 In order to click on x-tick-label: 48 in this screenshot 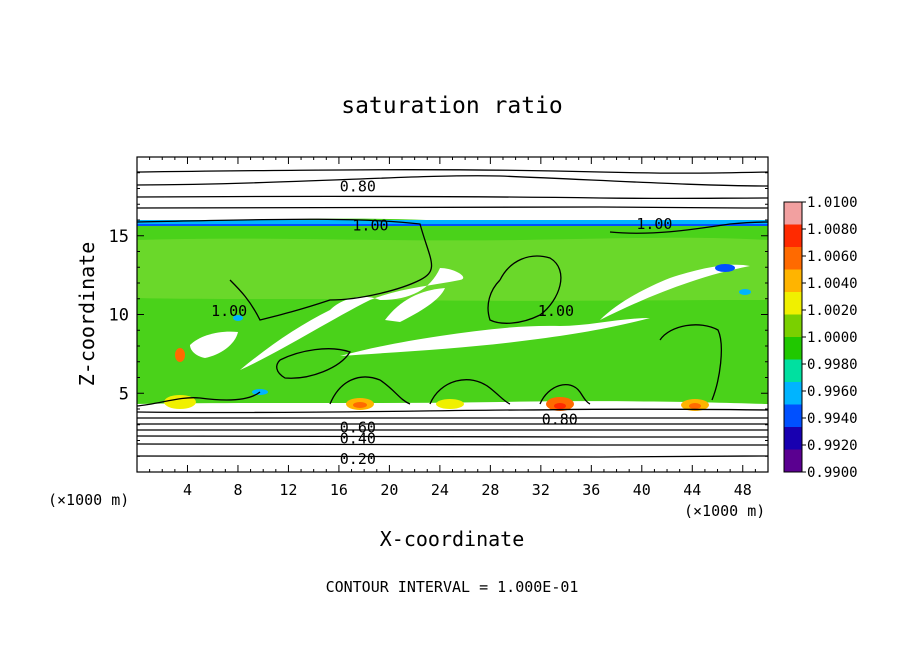, I will do `click(743, 490)`.